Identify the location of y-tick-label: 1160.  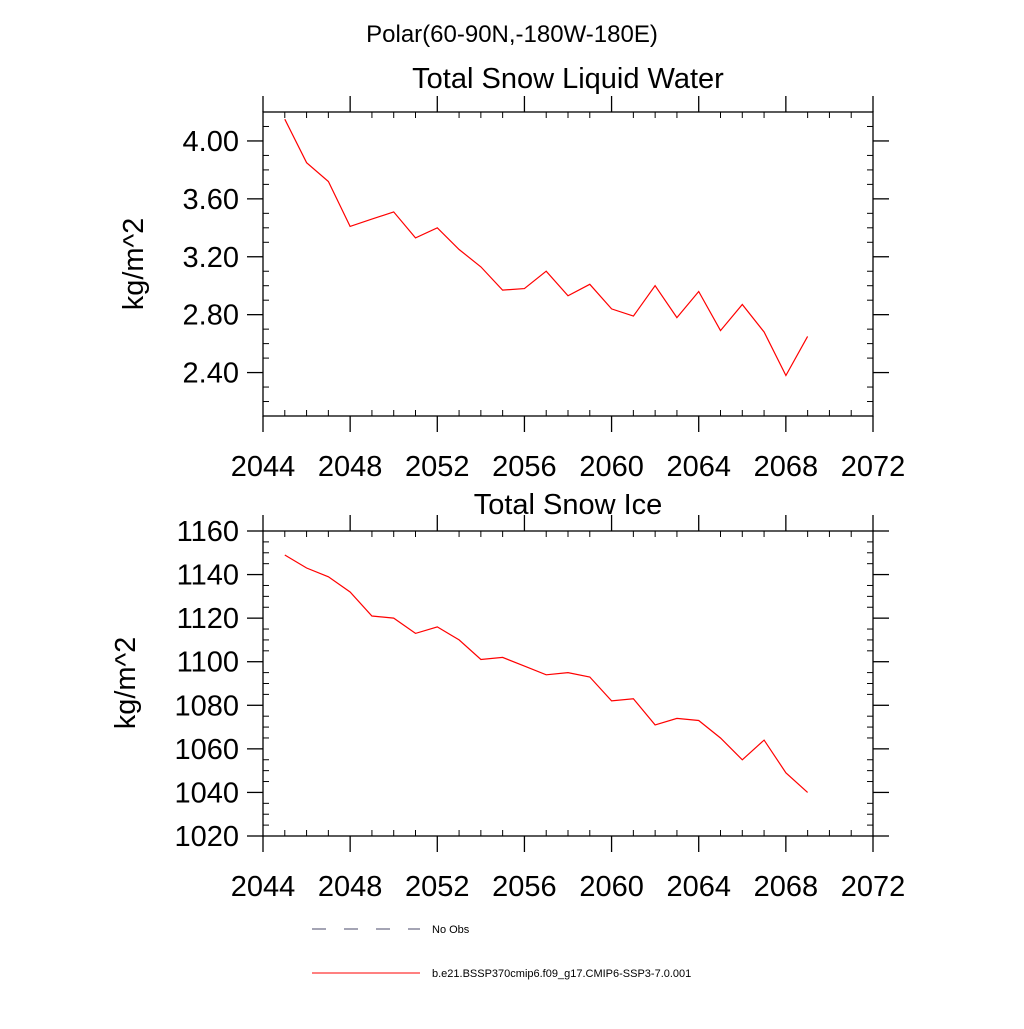
(208, 532).